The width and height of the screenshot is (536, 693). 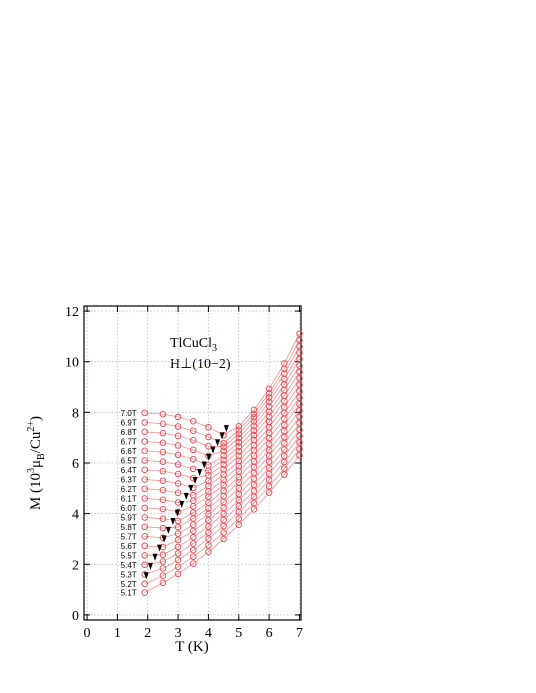 I want to click on series-label: 6.9T, so click(x=129, y=422).